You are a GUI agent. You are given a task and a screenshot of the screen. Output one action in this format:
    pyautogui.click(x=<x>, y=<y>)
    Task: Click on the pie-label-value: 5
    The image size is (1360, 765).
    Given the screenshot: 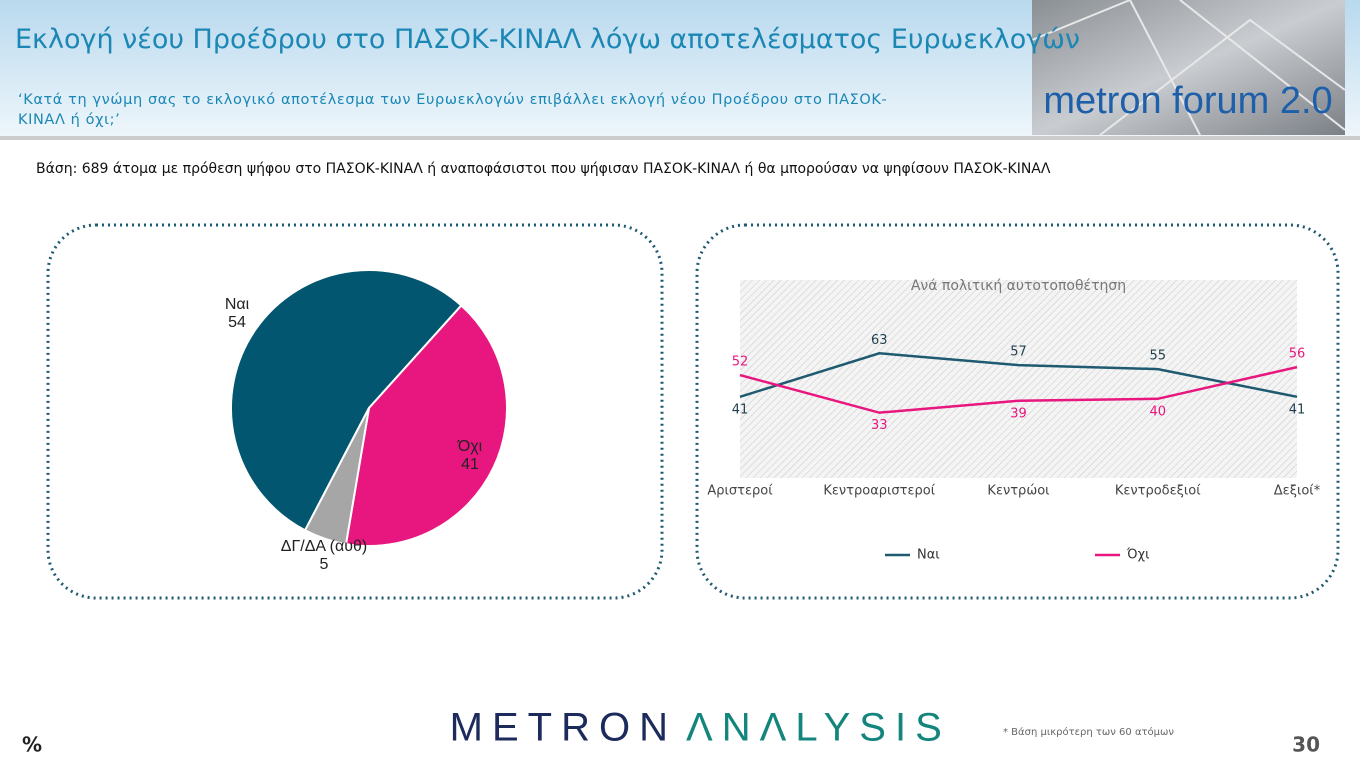 What is the action you would take?
    pyautogui.click(x=324, y=564)
    